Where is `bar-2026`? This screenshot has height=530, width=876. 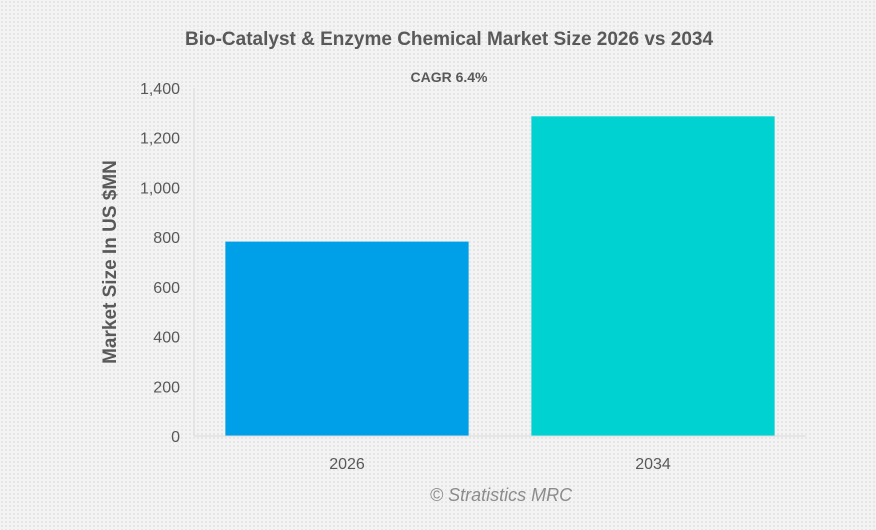 bar-2026 is located at coordinates (347, 338).